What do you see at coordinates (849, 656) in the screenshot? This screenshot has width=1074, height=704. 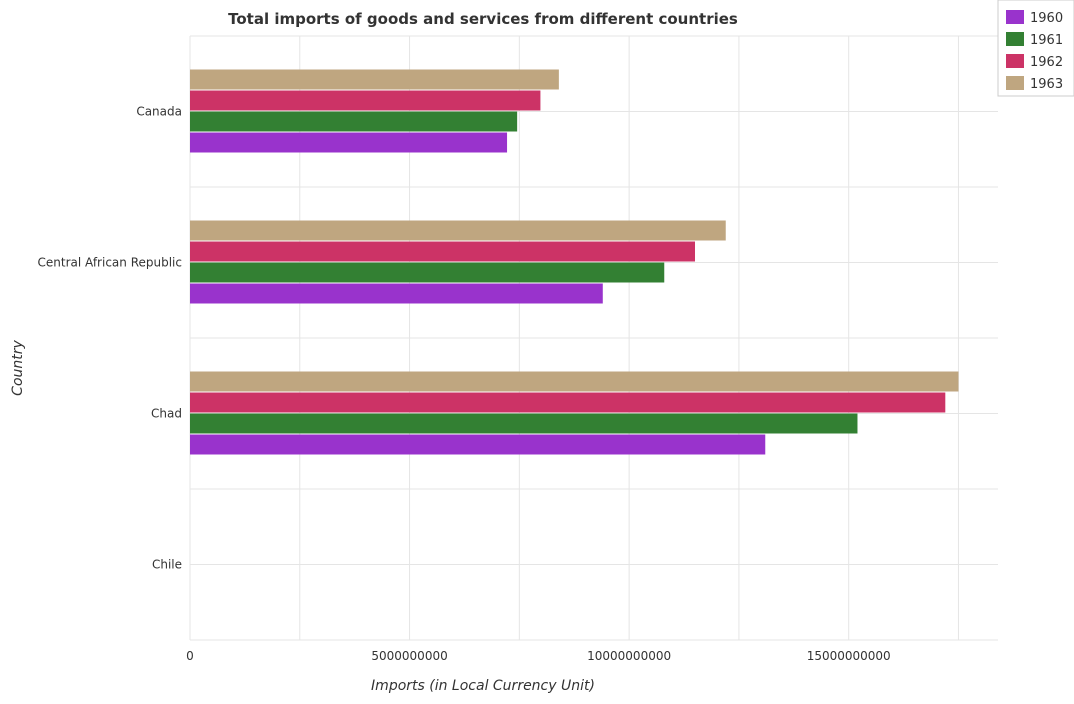 I see `x-tick-label: 15000000000` at bounding box center [849, 656].